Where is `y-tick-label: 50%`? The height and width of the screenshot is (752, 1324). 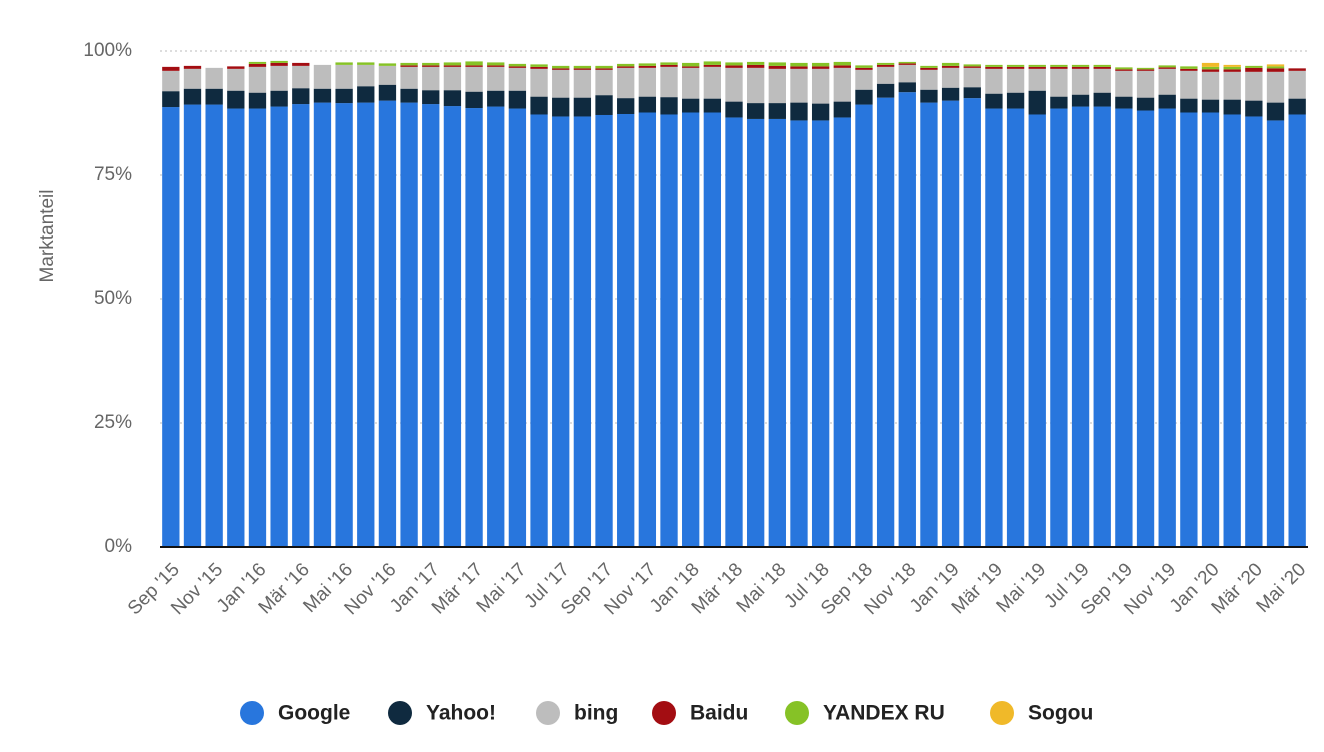 y-tick-label: 50% is located at coordinates (113, 298).